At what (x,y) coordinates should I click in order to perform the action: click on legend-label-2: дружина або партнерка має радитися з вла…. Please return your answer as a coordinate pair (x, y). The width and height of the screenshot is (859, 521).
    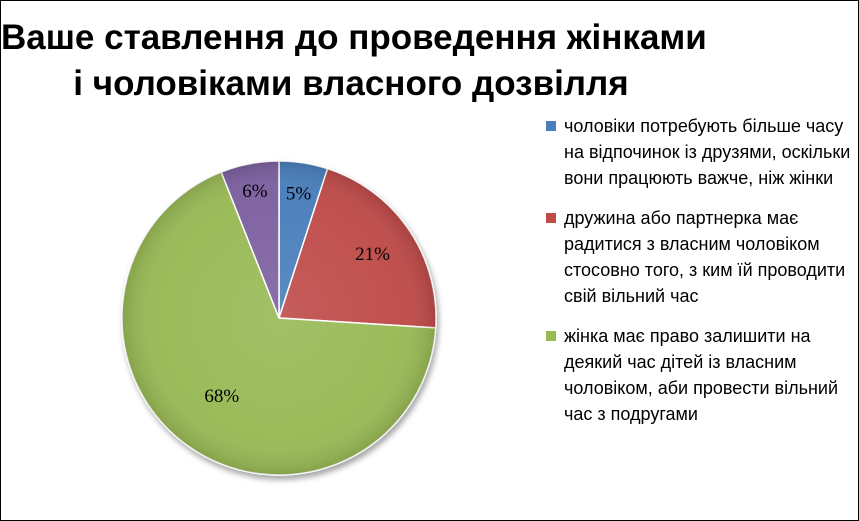
    Looking at the image, I should click on (705, 257).